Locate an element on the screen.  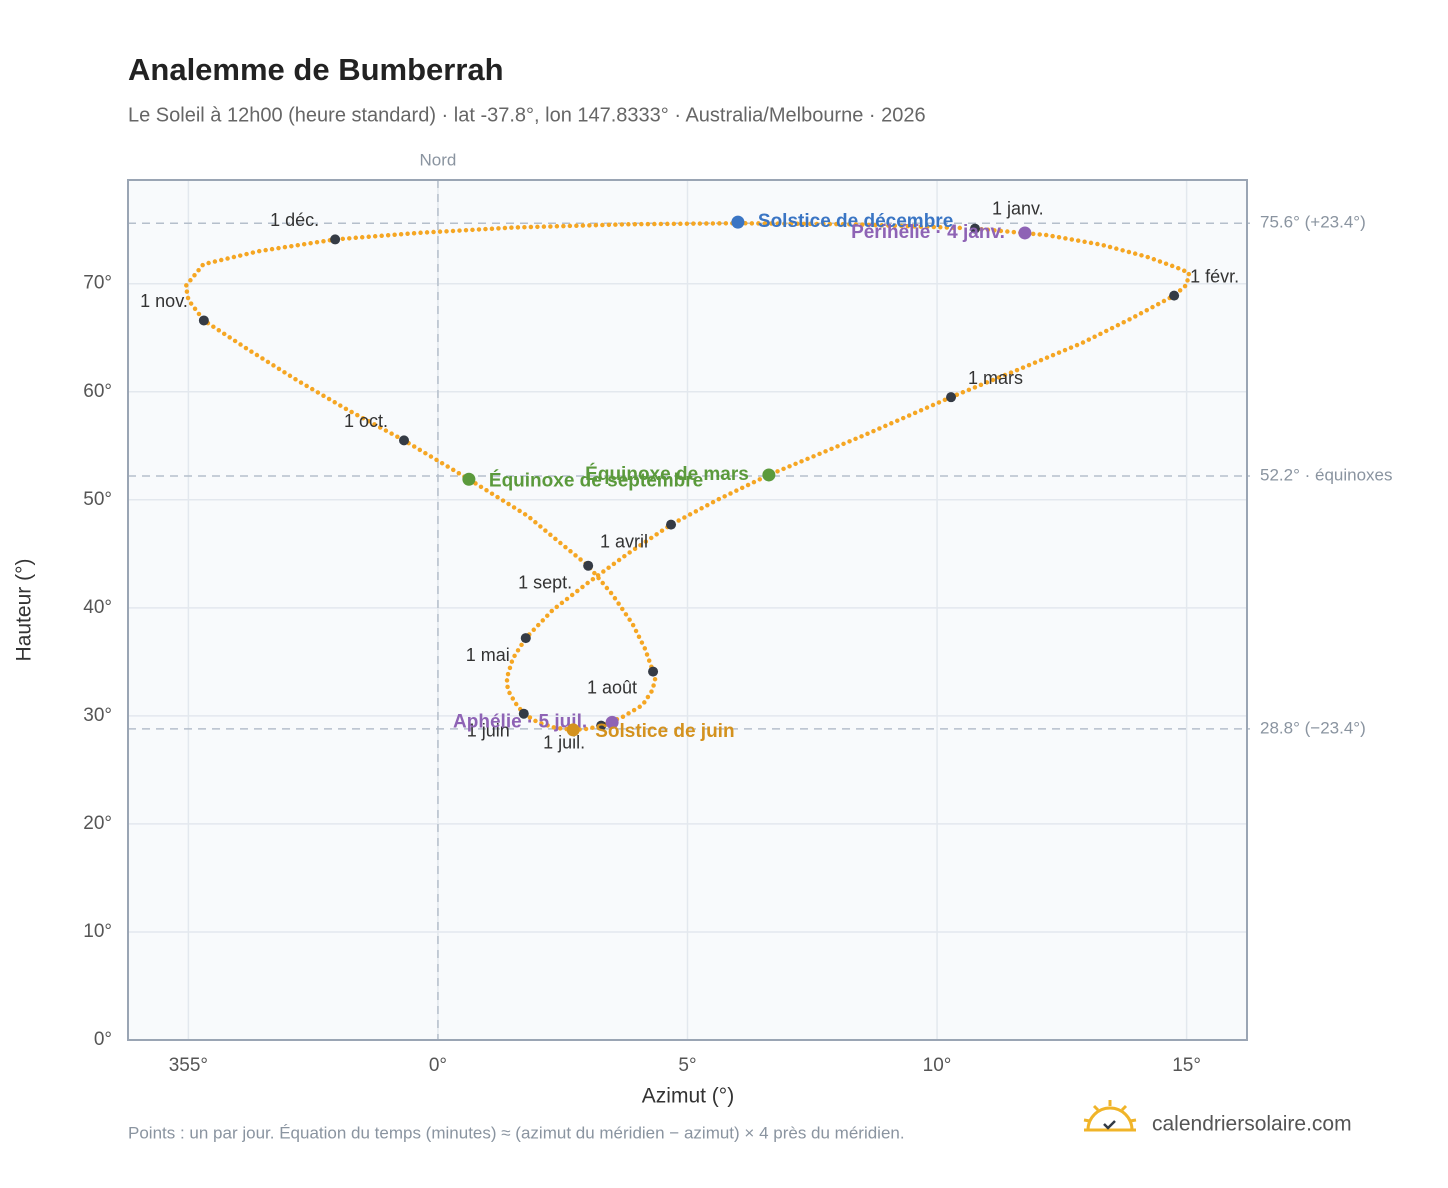
month-label: 1 sept. is located at coordinates (545, 582).